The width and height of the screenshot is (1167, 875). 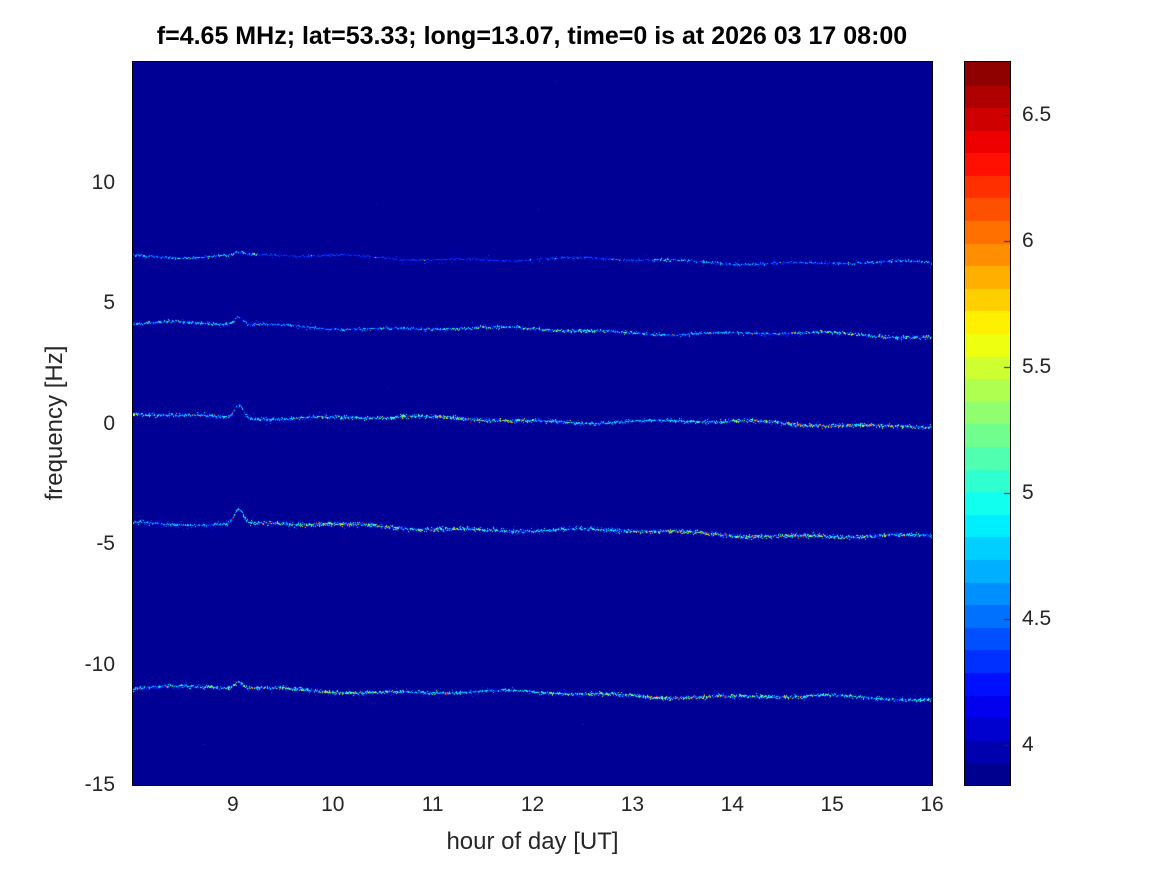 I want to click on colorbar-ticks: 6.5 6 5.5 5 4.5 4, so click(x=1057, y=423).